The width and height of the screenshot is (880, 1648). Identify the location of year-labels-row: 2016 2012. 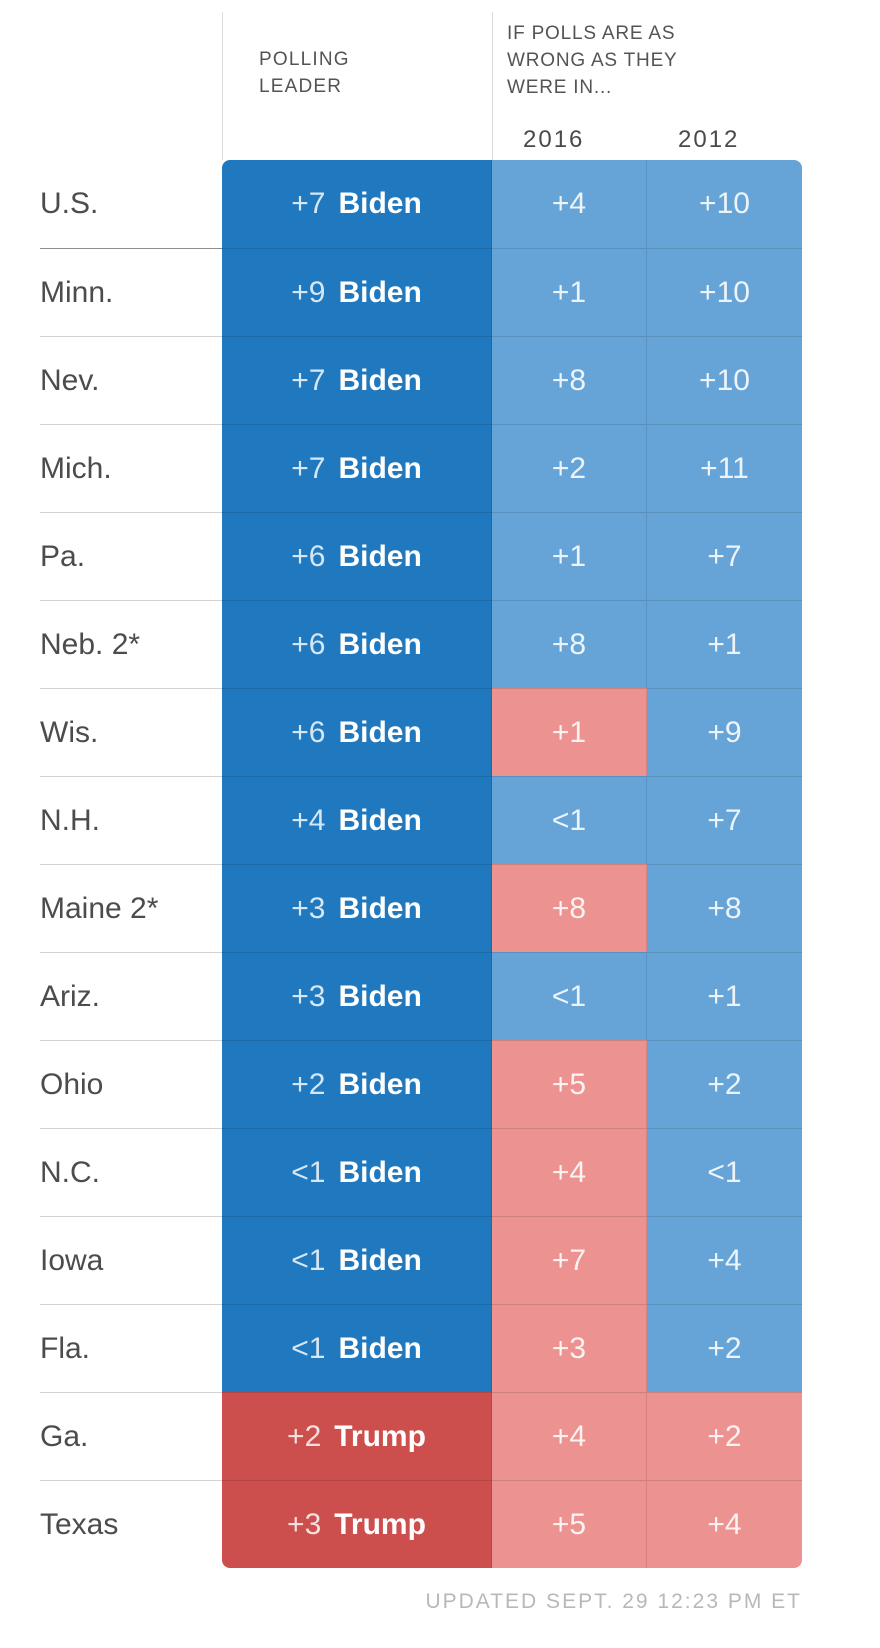
(648, 140).